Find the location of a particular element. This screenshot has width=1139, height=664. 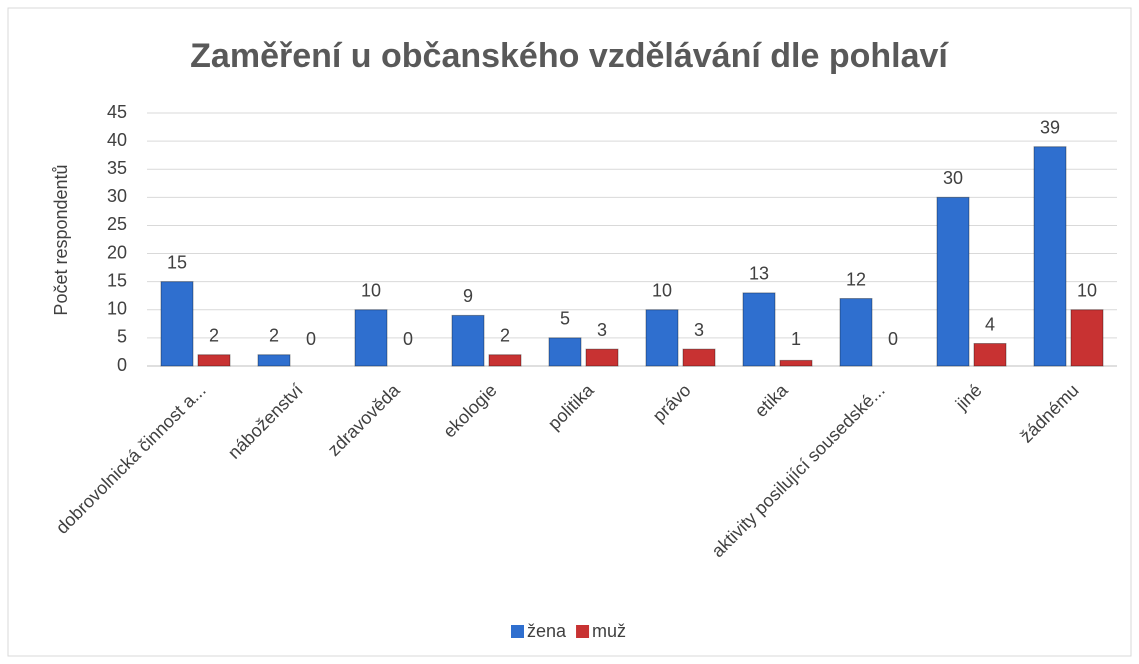

y-tick-label: 45 is located at coordinates (117, 112).